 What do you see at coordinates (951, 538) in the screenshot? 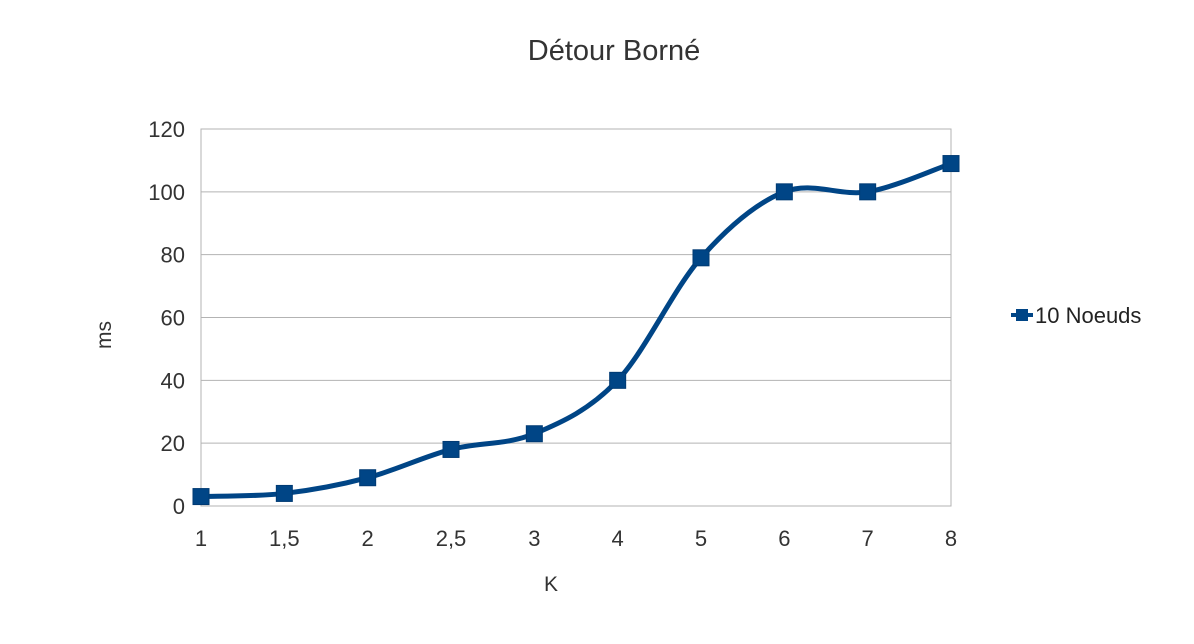
I see `x-tick-label: 8` at bounding box center [951, 538].